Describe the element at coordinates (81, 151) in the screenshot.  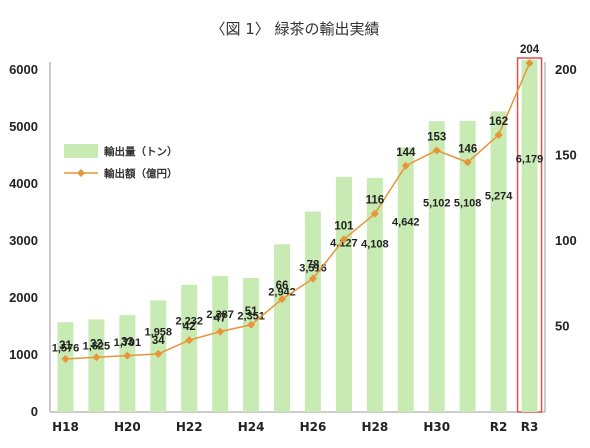
I see `legend-bar-swatch` at that location.